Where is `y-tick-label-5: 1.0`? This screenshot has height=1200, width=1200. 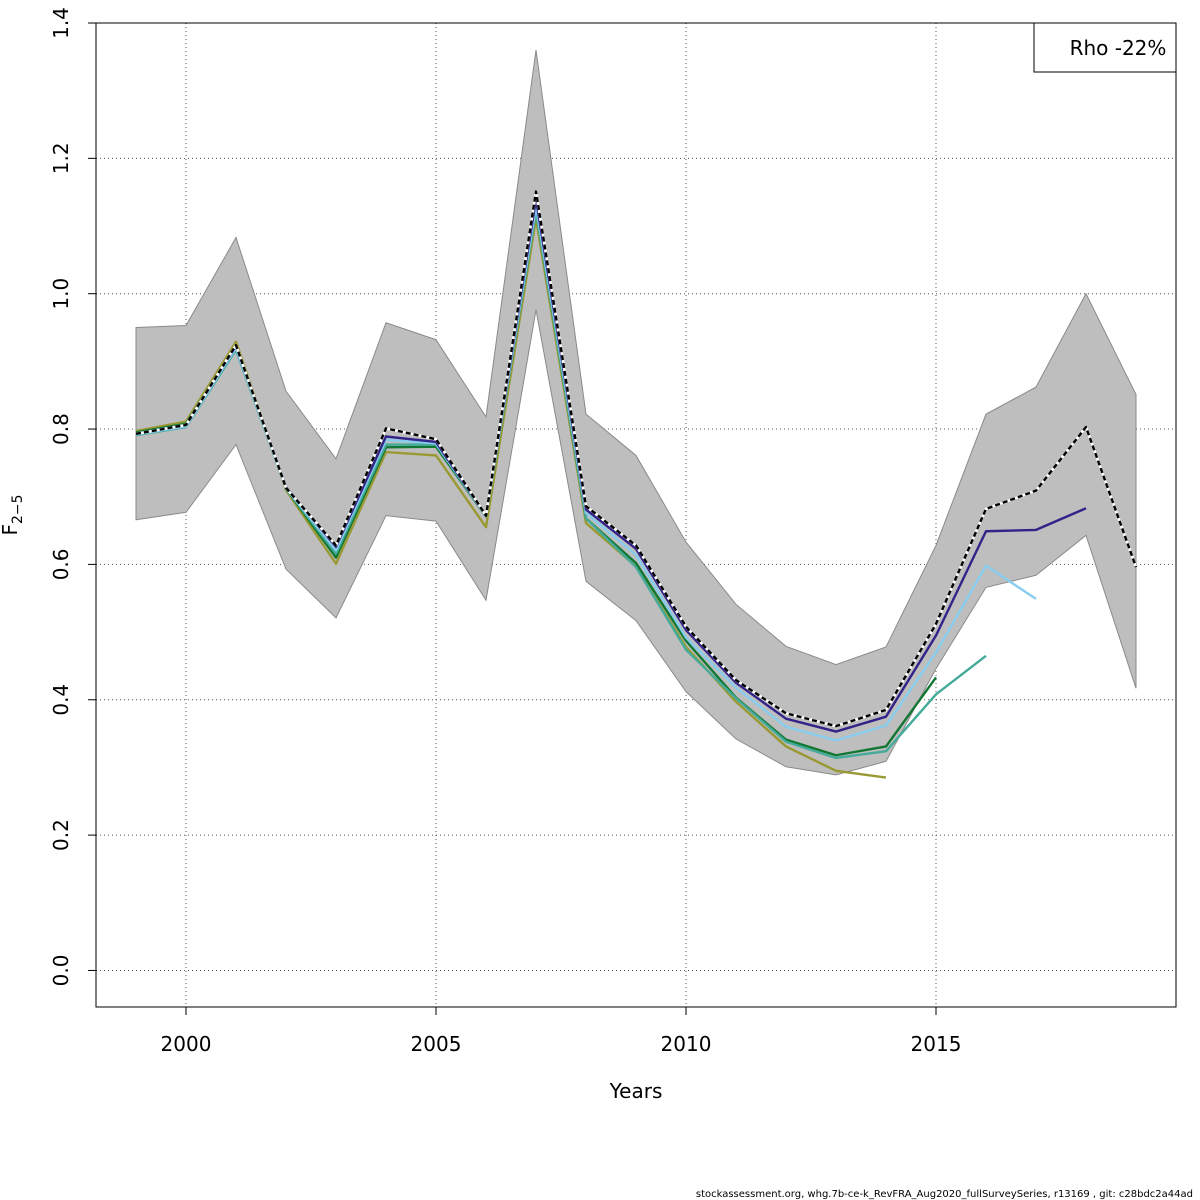 y-tick-label-5: 1.0 is located at coordinates (61, 294).